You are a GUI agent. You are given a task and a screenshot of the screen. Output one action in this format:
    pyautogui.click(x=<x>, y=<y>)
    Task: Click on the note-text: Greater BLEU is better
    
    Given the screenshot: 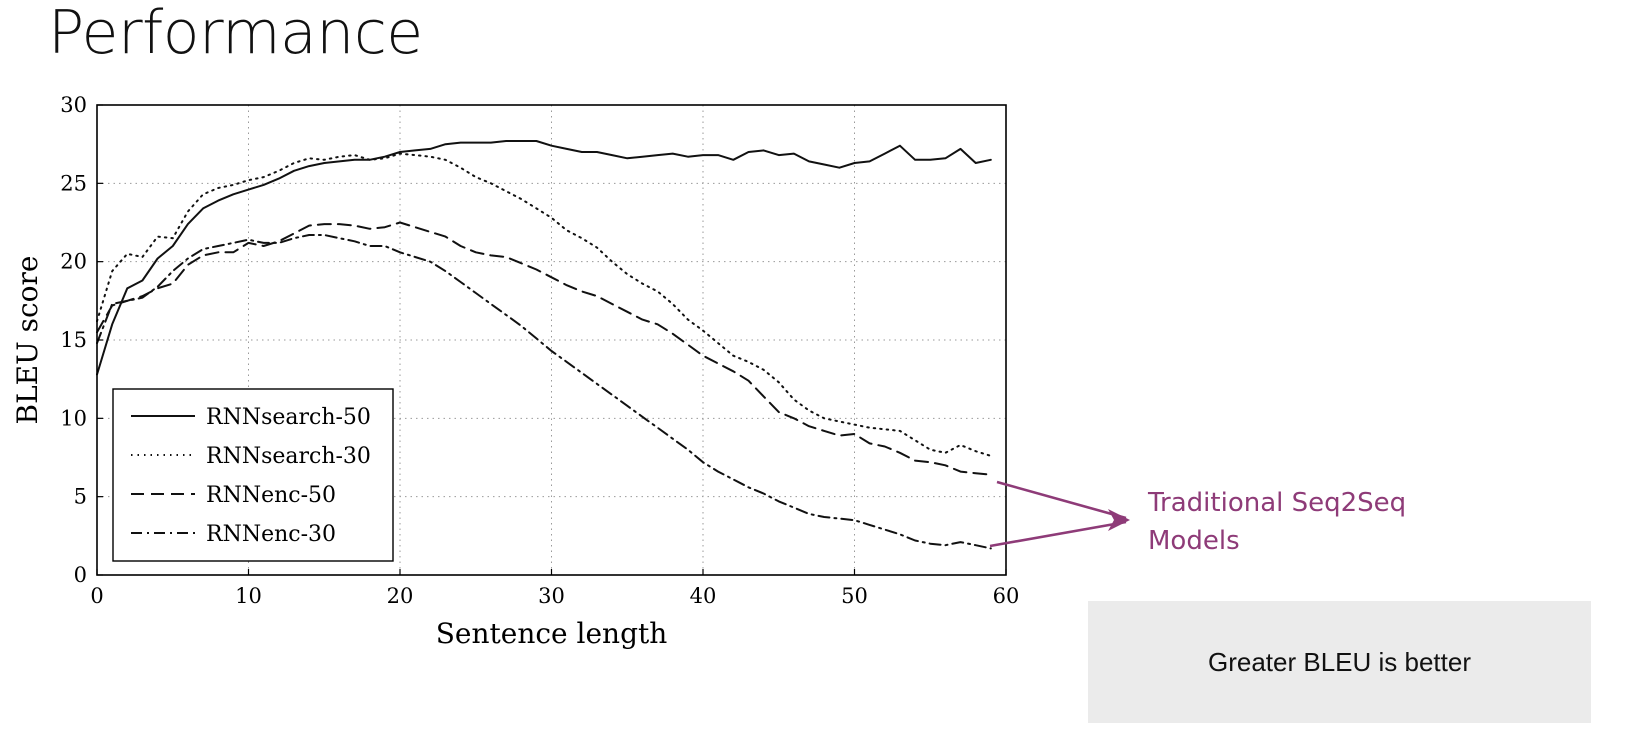 What is the action you would take?
    pyautogui.click(x=1339, y=661)
    